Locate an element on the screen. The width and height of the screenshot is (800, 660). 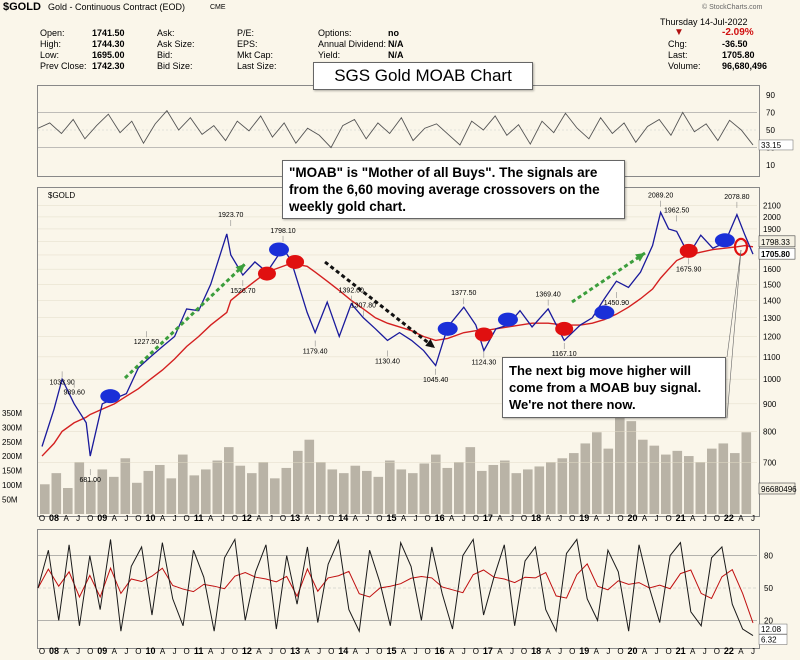
price-panel-label: $GOLD is located at coordinates (61, 195).